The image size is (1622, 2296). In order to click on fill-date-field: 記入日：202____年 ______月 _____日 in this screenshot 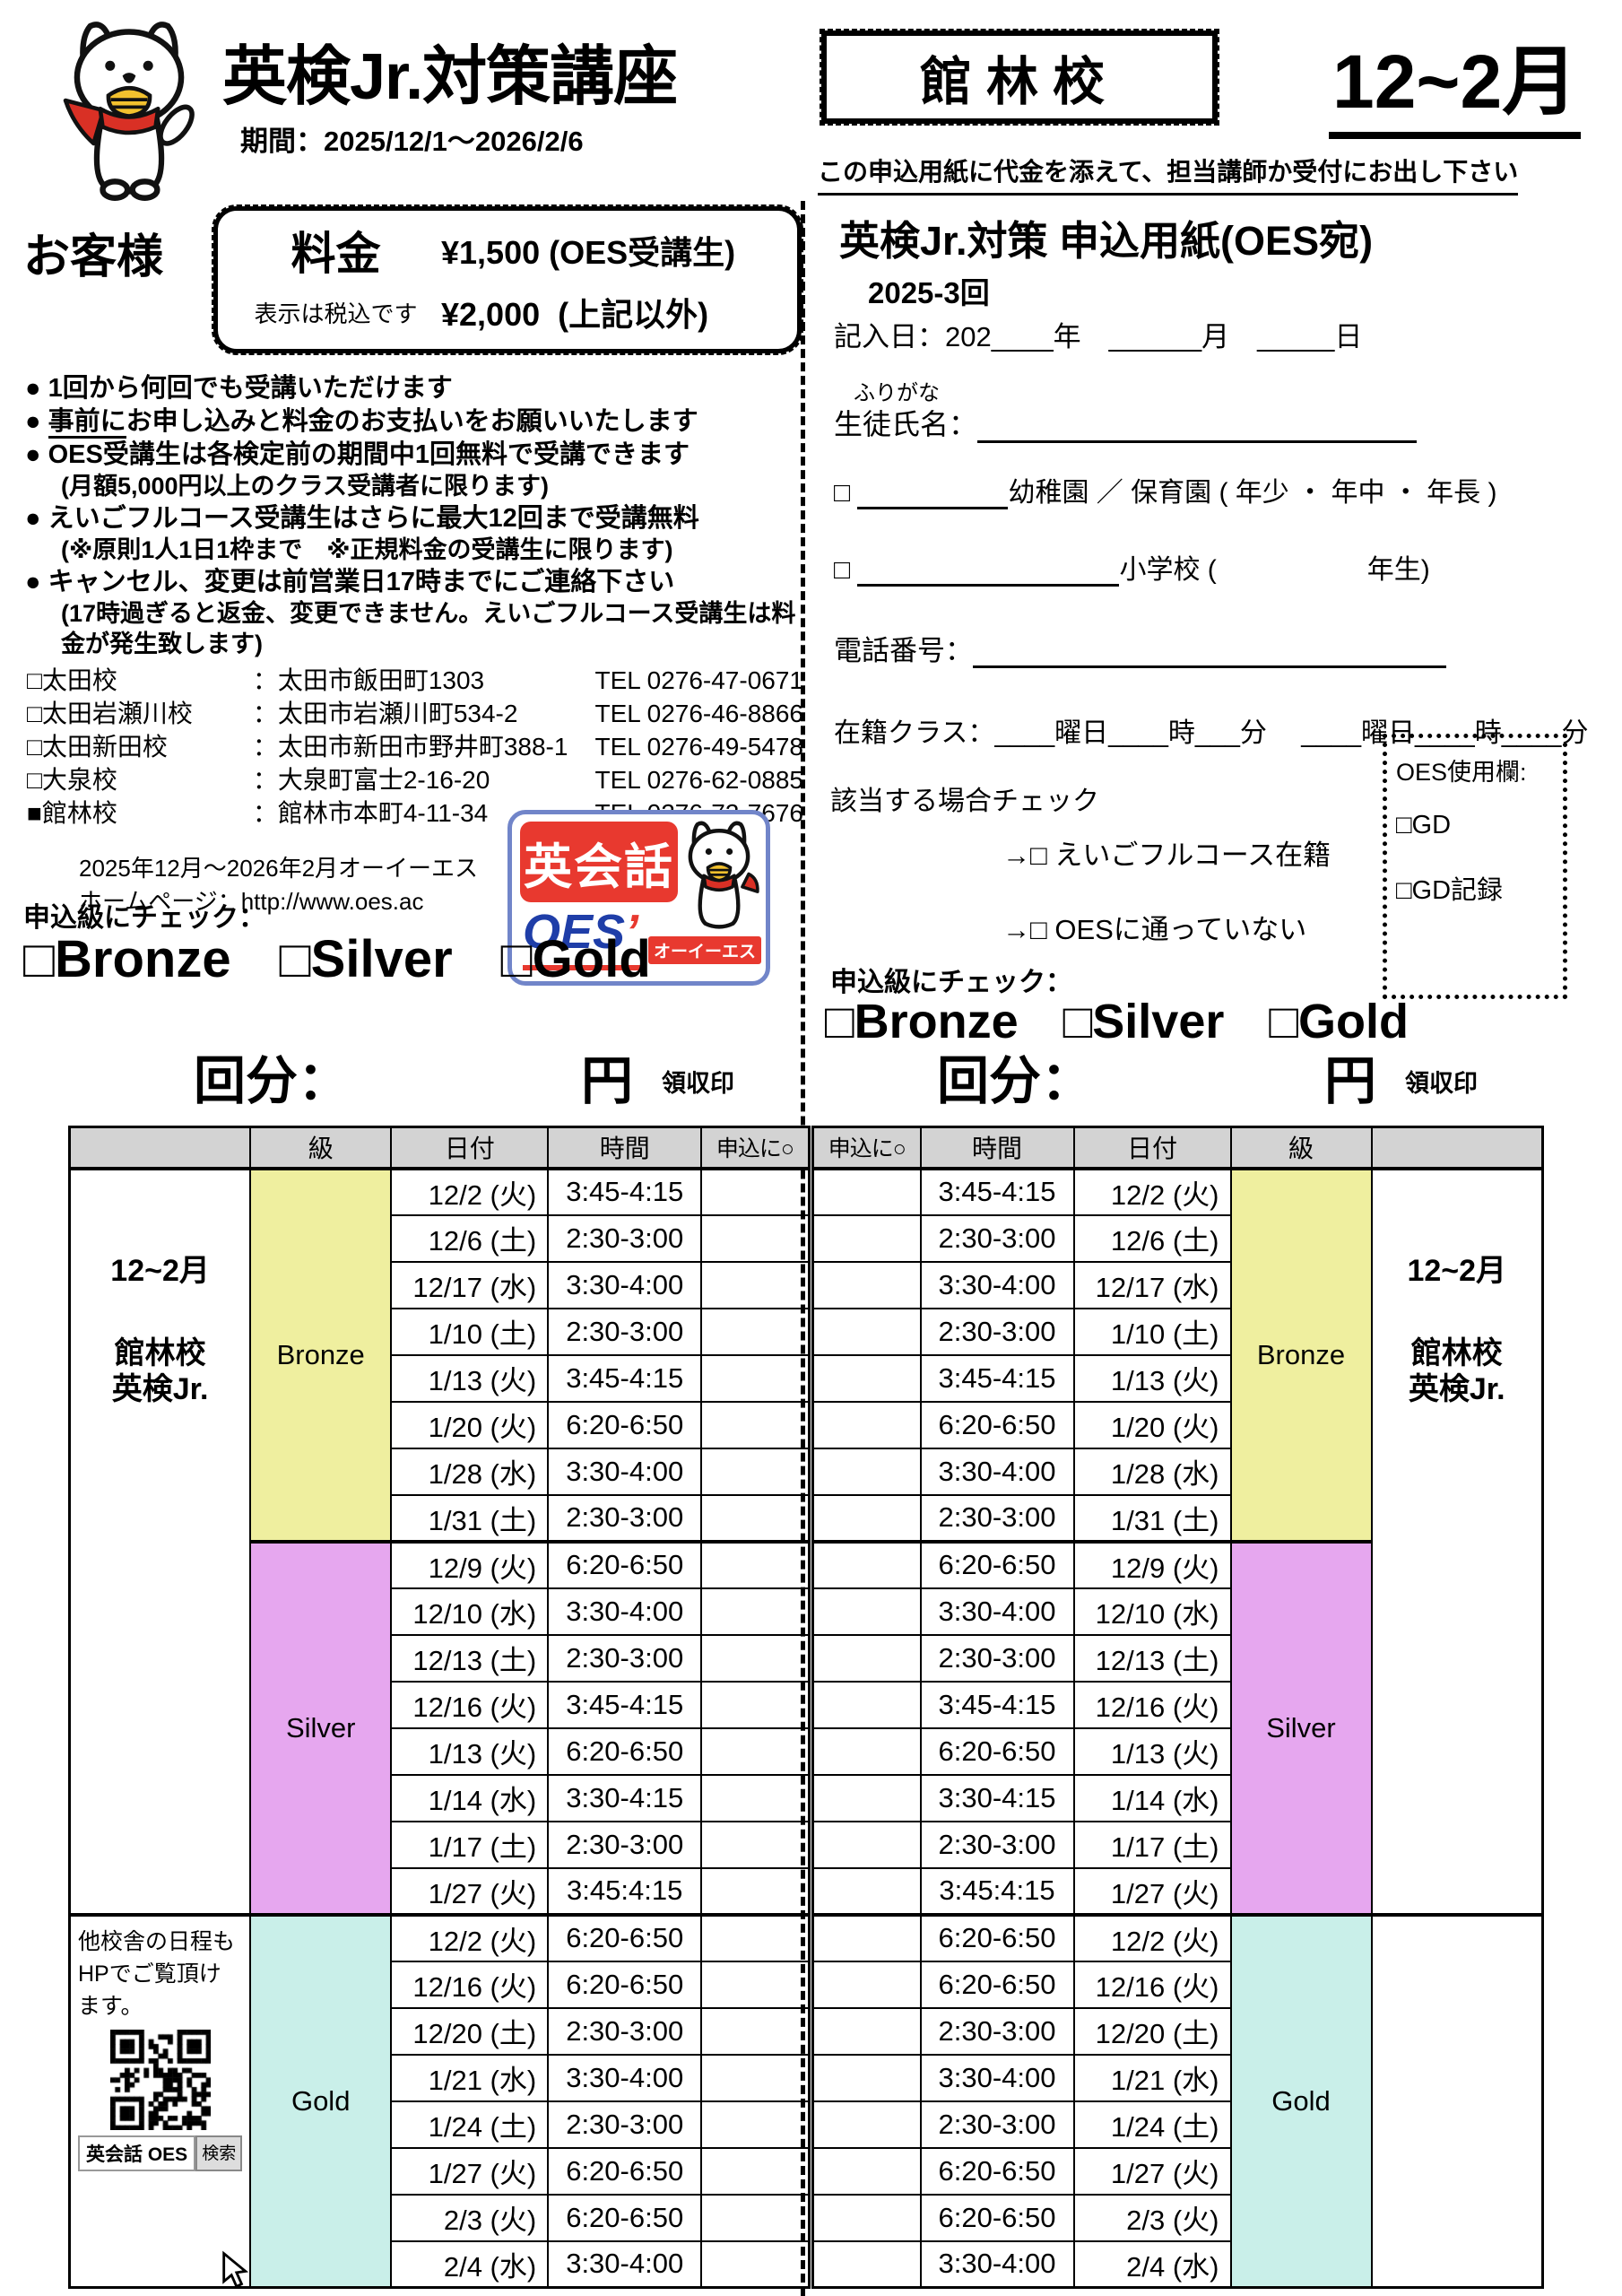, I will do `click(1098, 336)`.